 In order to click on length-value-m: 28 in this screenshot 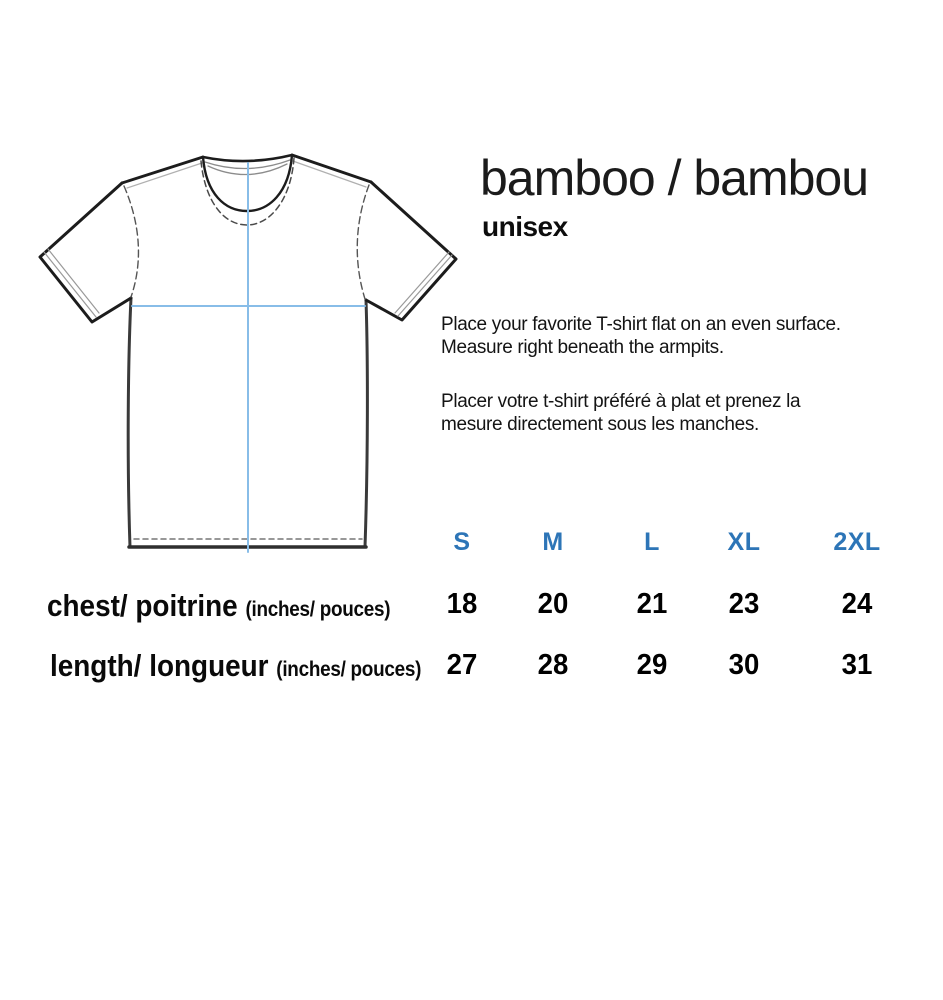, I will do `click(553, 665)`.